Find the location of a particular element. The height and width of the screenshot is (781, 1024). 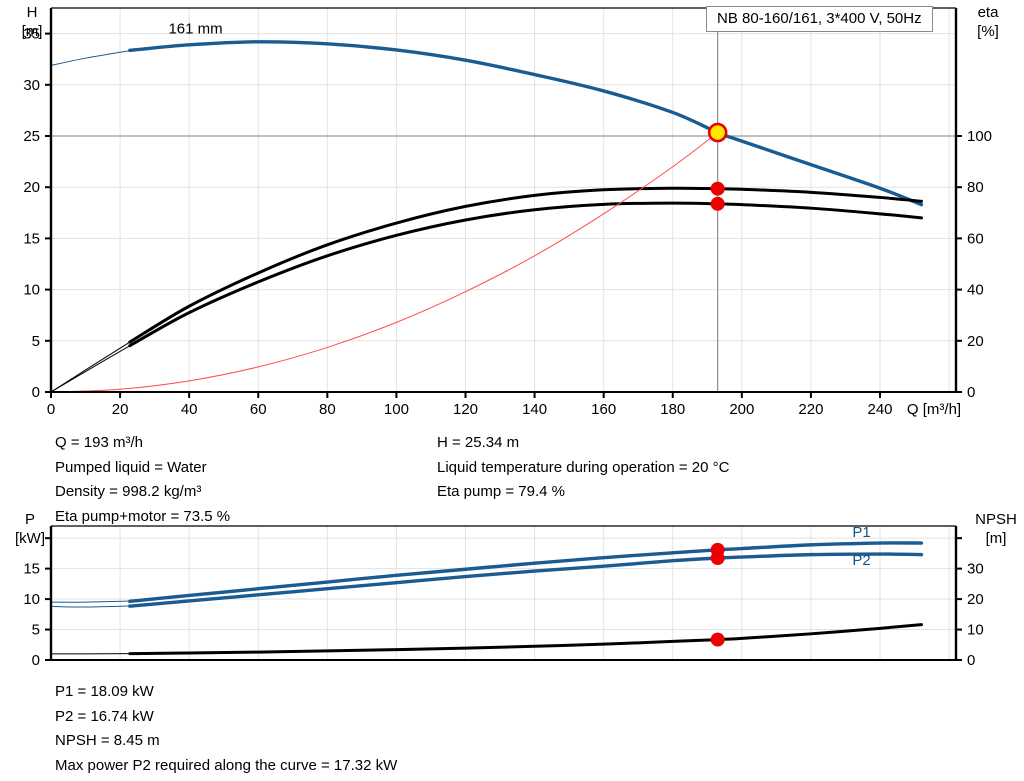

svg-text: 35 is located at coordinates (31, 34).